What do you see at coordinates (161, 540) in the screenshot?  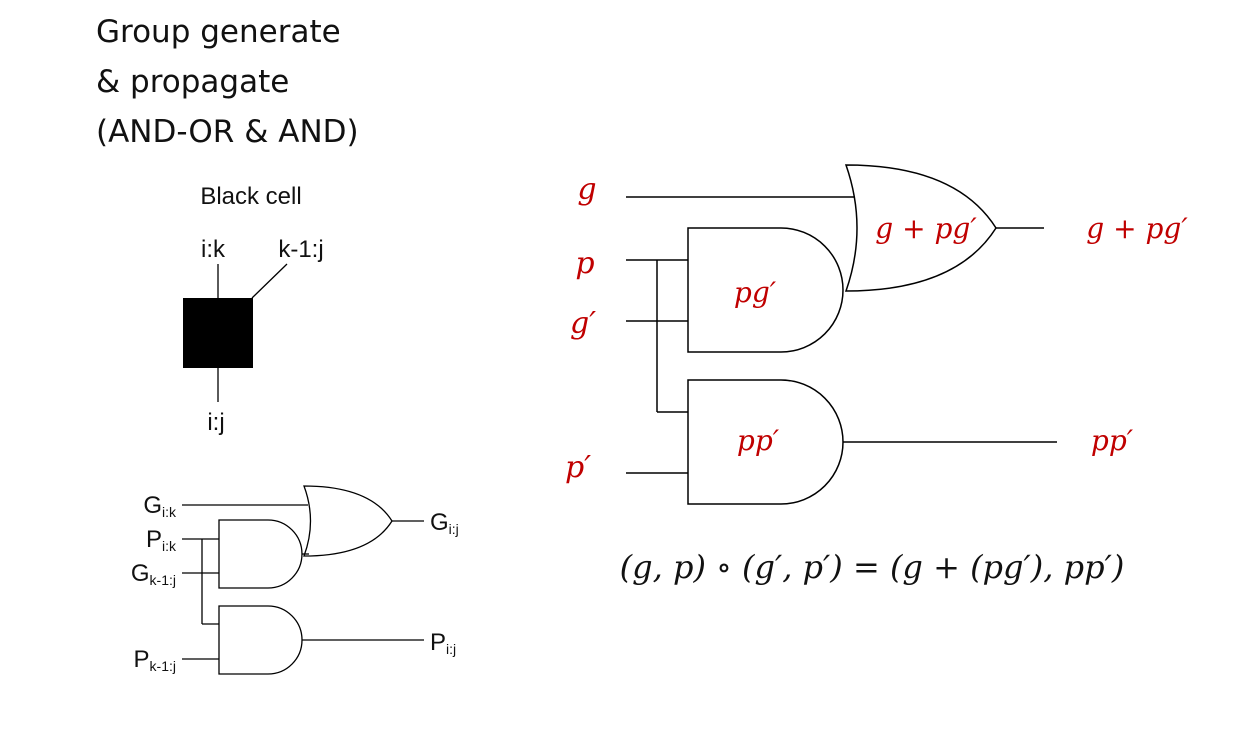 I see `label-p-ik: Pi:k` at bounding box center [161, 540].